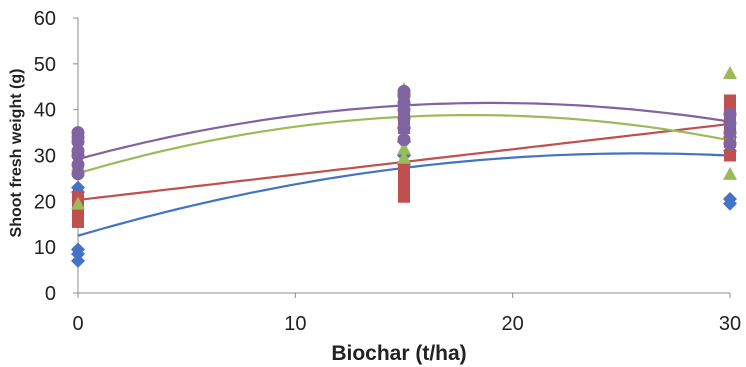  What do you see at coordinates (45, 111) in the screenshot?
I see `y-tick-label: 40` at bounding box center [45, 111].